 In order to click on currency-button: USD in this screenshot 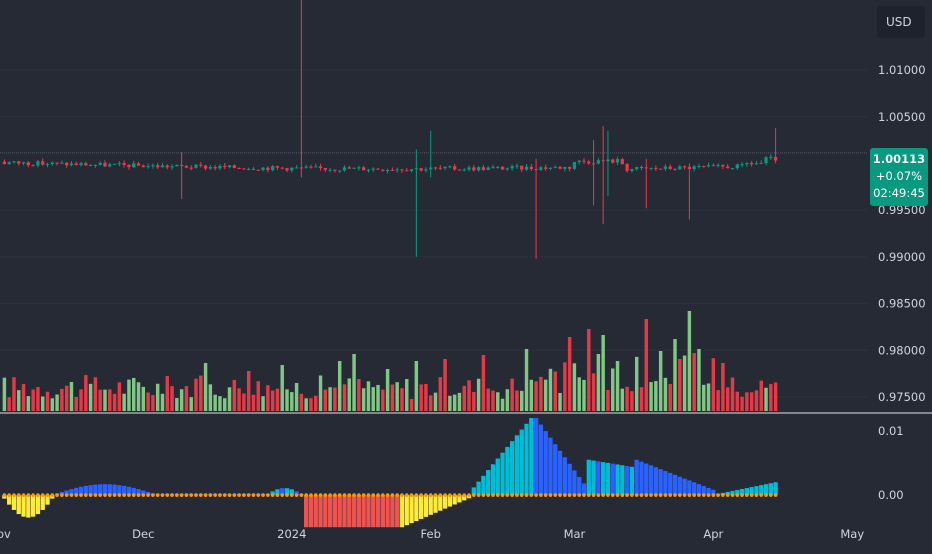, I will do `click(901, 22)`.